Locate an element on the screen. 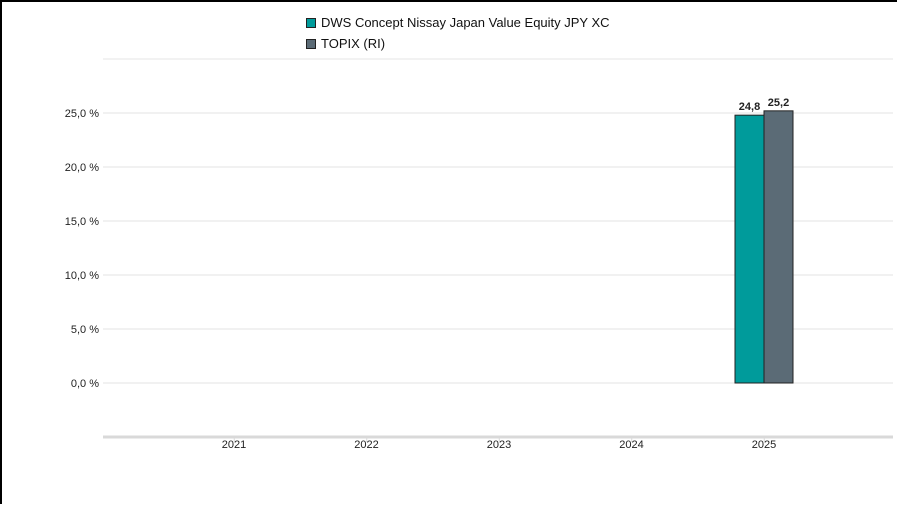 The height and width of the screenshot is (506, 899). y-tick-label: 5,0 % is located at coordinates (85, 330).